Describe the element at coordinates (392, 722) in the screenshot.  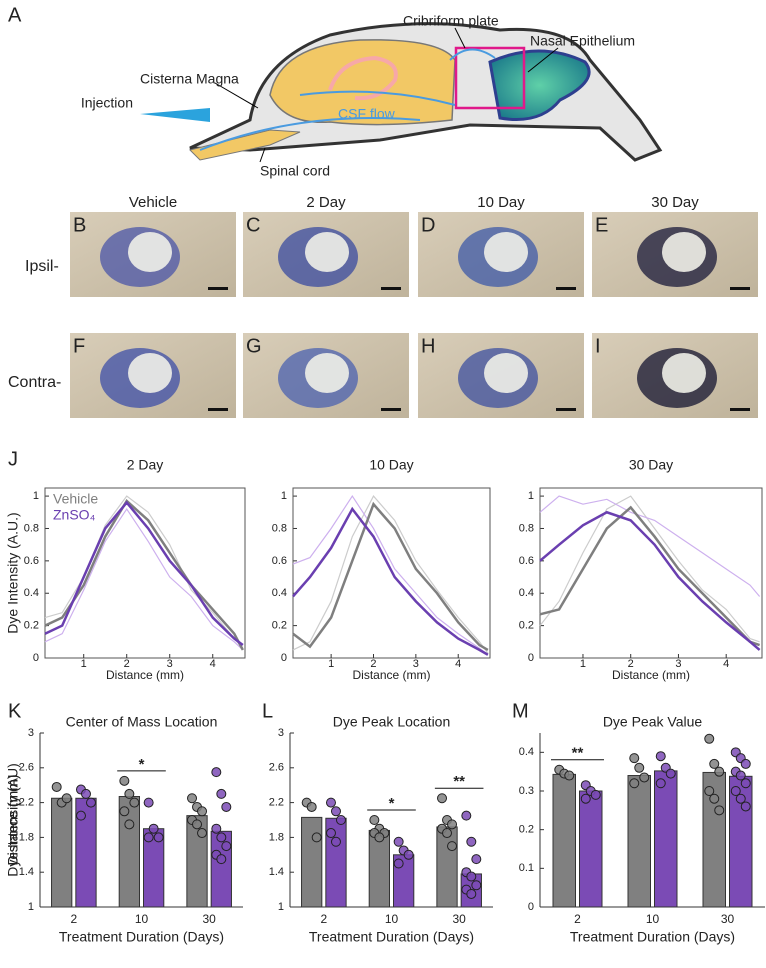
I see `chart-title: Dye Peak Location` at that location.